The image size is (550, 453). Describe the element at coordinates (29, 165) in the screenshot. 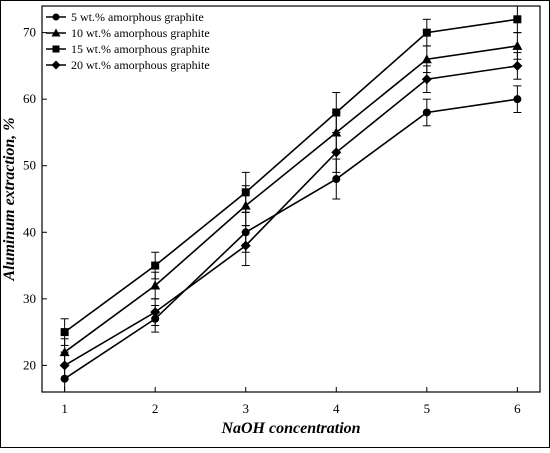

I see `y-tick-label: 50` at that location.